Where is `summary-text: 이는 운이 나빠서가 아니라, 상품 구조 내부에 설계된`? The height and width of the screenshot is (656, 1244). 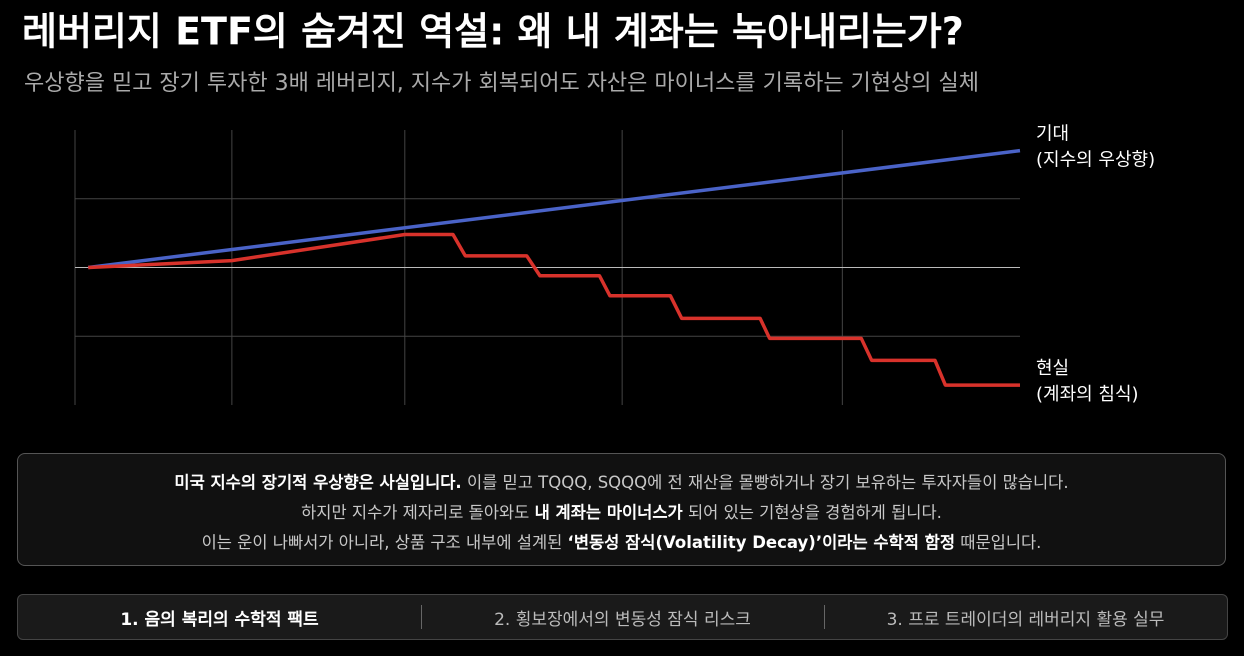
summary-text: 이는 운이 나빠서가 아니라, 상품 구조 내부에 설계된 is located at coordinates (384, 542).